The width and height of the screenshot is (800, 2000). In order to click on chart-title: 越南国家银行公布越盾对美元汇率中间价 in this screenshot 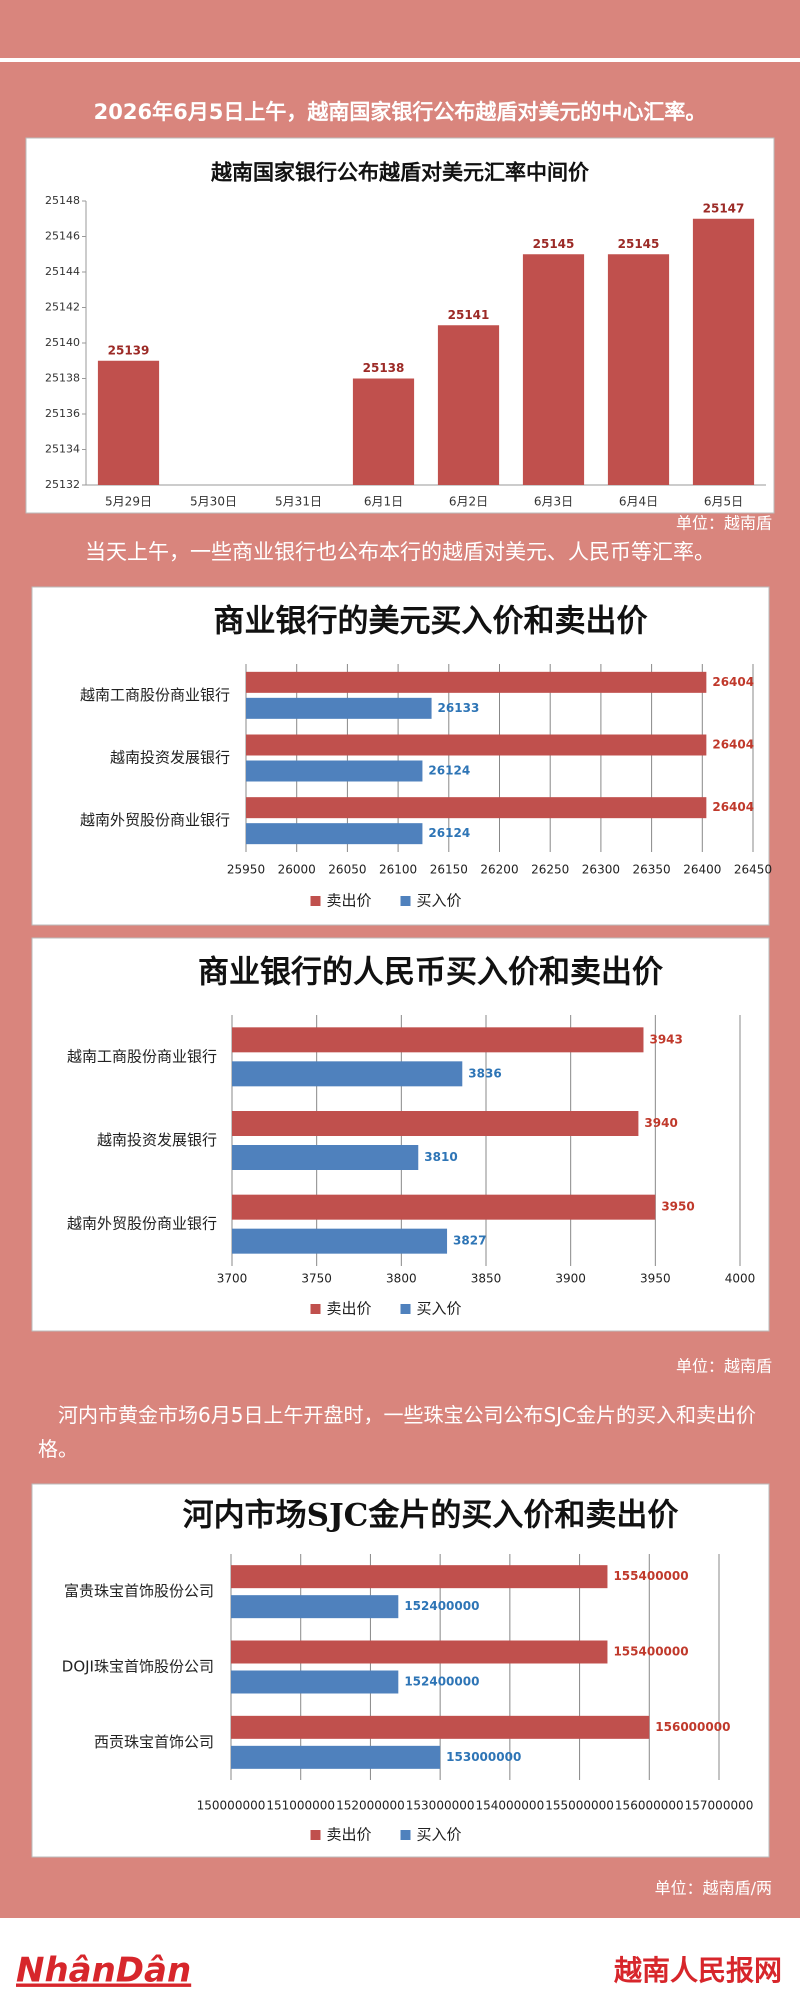, I will do `click(400, 172)`.